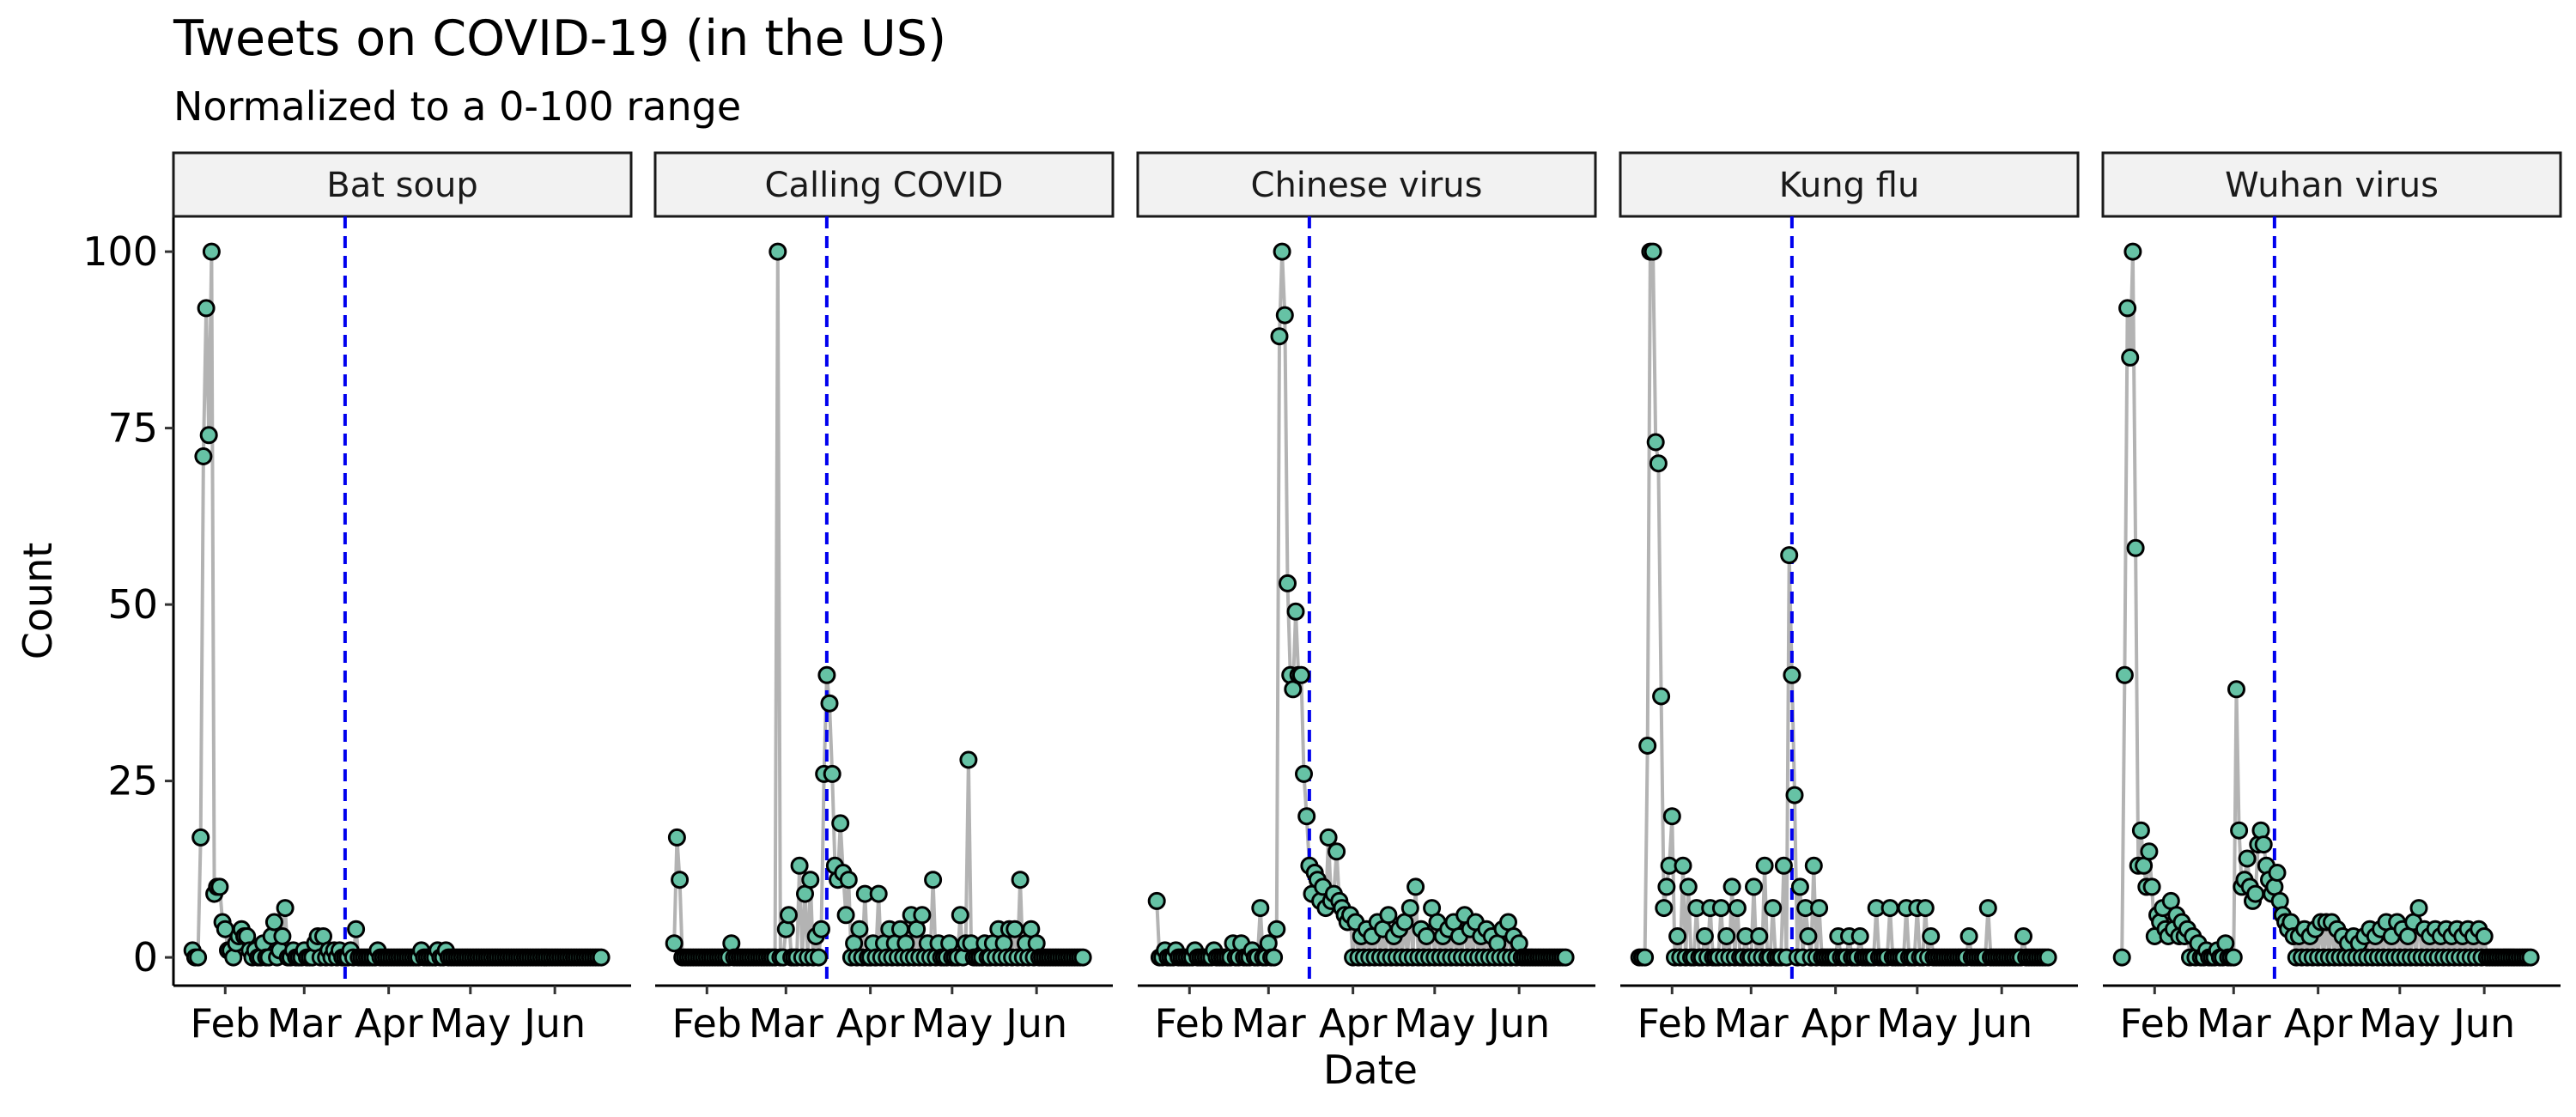  Describe the element at coordinates (120, 251) in the screenshot. I see `y-tick-label: 100` at that location.